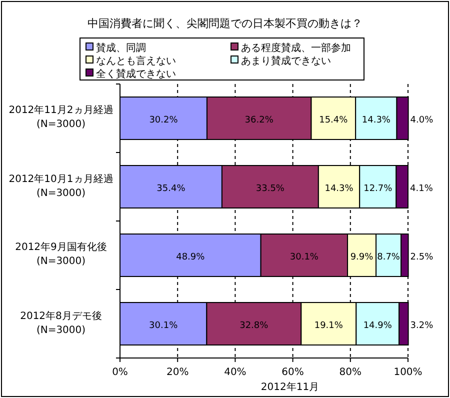 The image size is (450, 398). I want to click on legend-label: あまり賛成できない, so click(286, 61).